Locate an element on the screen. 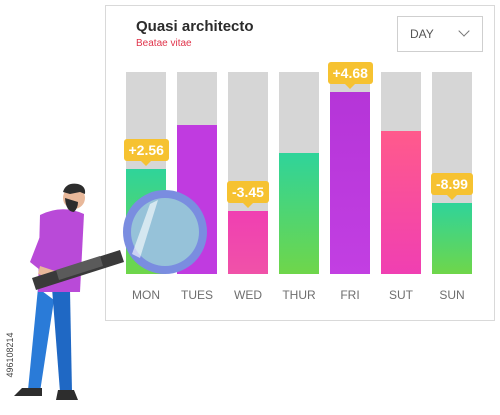  value-badge: +2.56 is located at coordinates (146, 152).